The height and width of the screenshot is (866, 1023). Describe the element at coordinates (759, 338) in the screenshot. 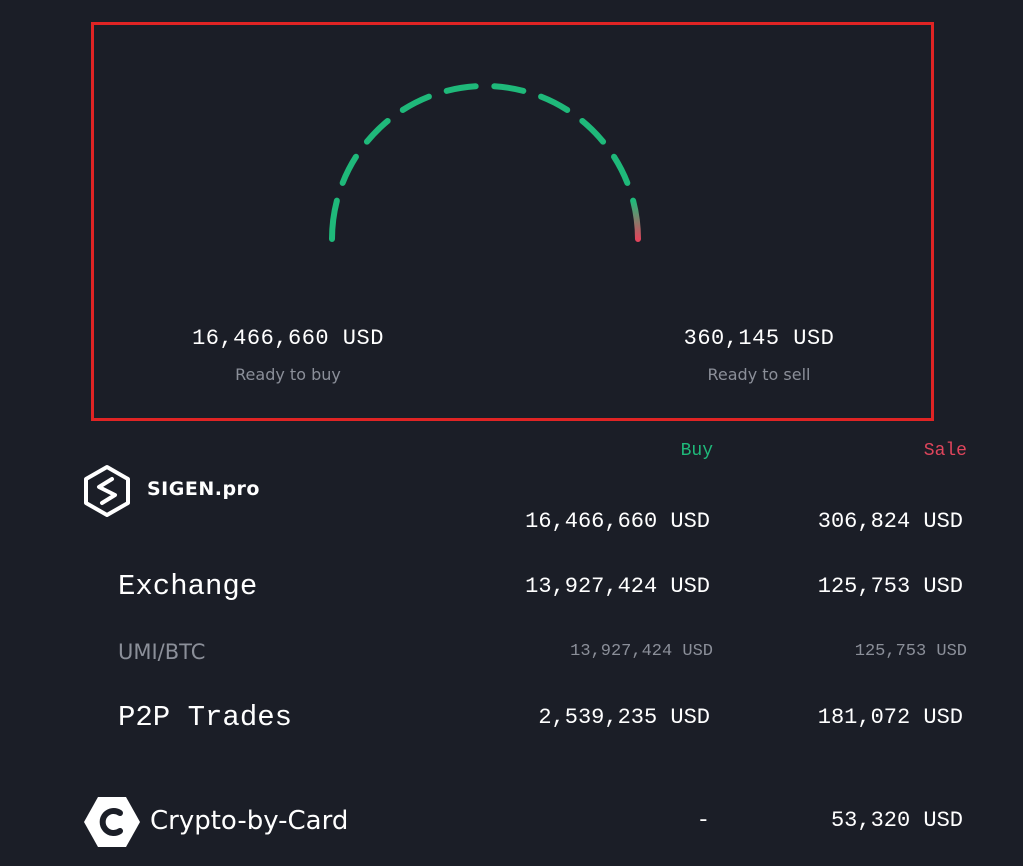

I see `ready-to-sell-amount: 360,145 USD` at that location.